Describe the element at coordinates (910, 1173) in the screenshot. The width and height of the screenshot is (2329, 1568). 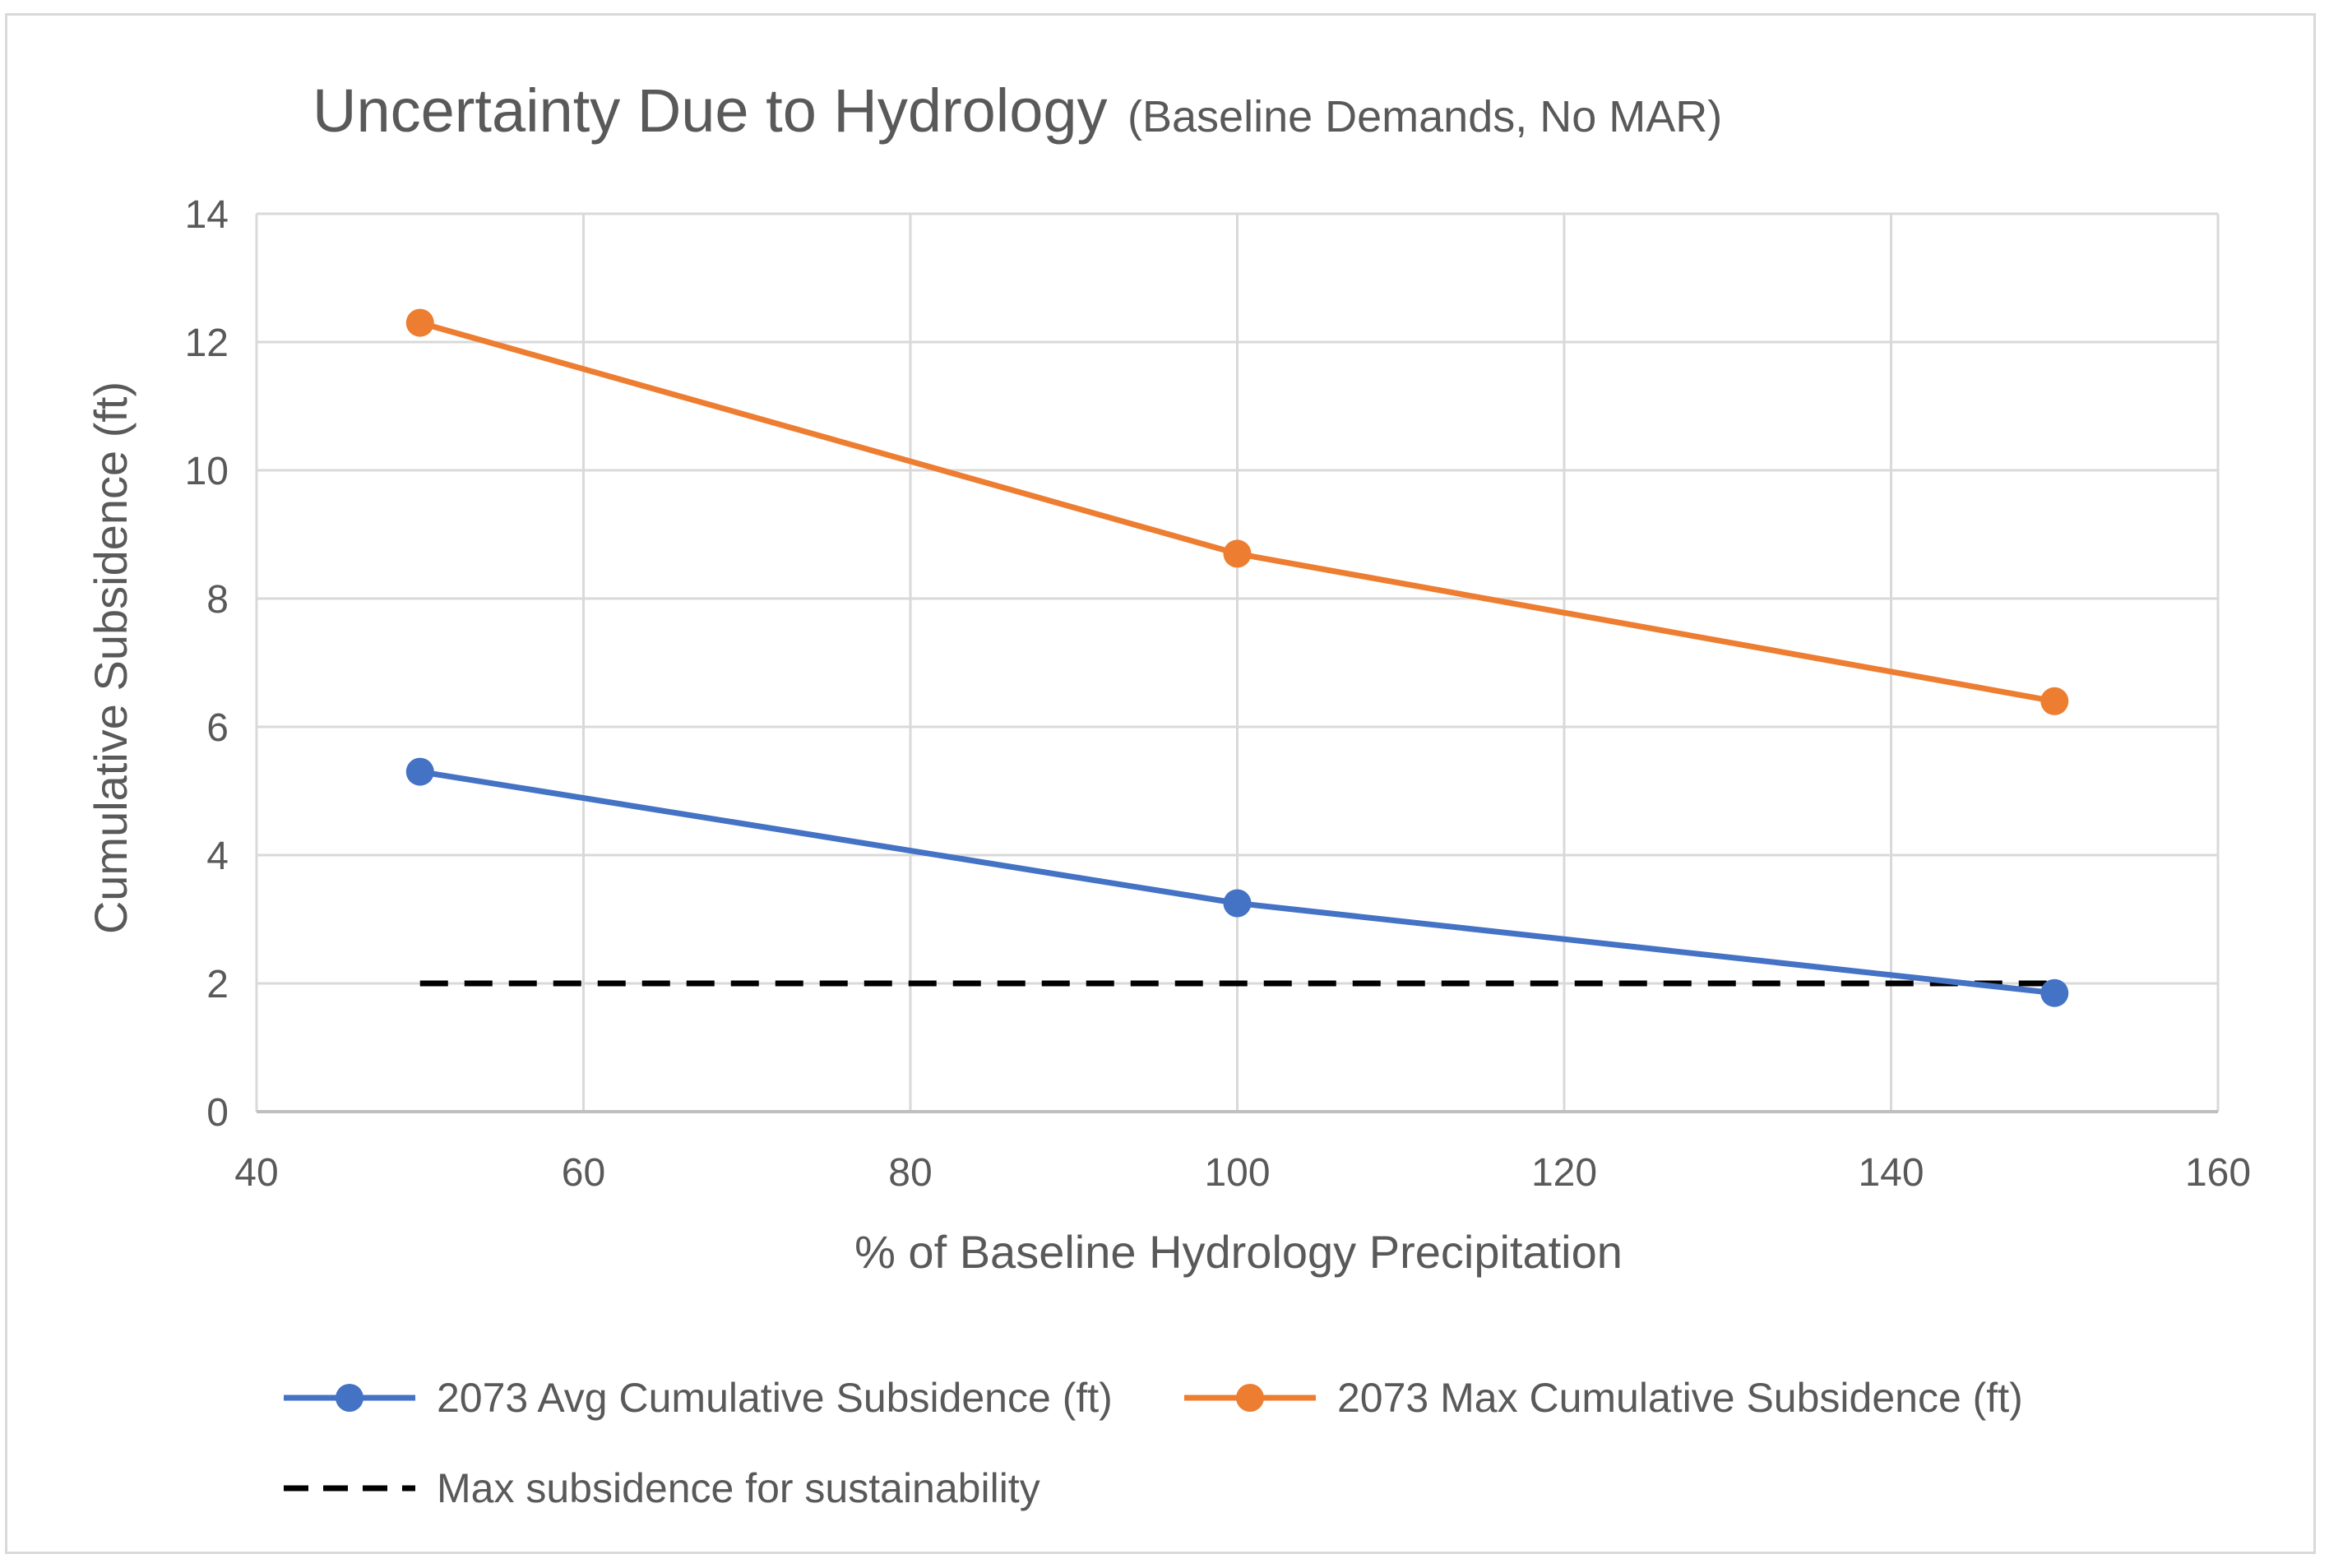
I see `x-tick-label-80: 80` at that location.